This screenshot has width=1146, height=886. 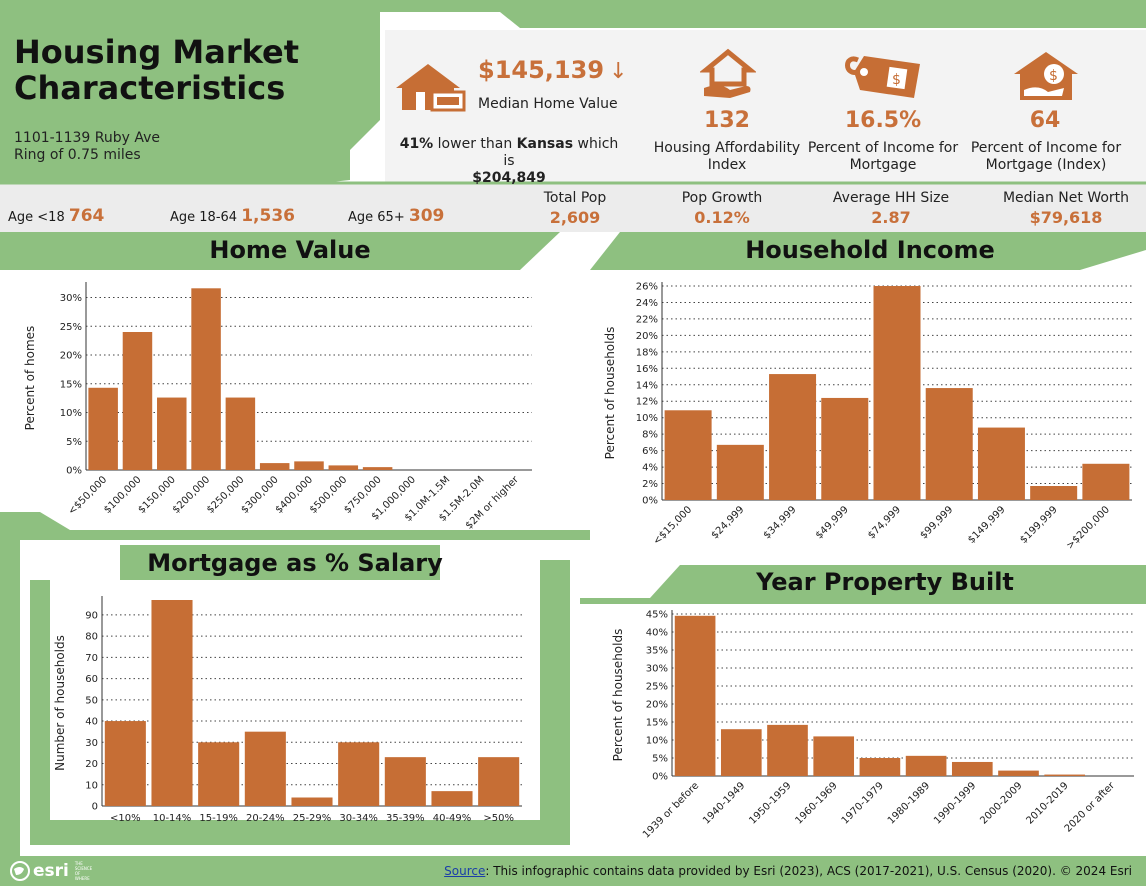 What do you see at coordinates (91, 658) in the screenshot?
I see `y-tick-label: 70` at bounding box center [91, 658].